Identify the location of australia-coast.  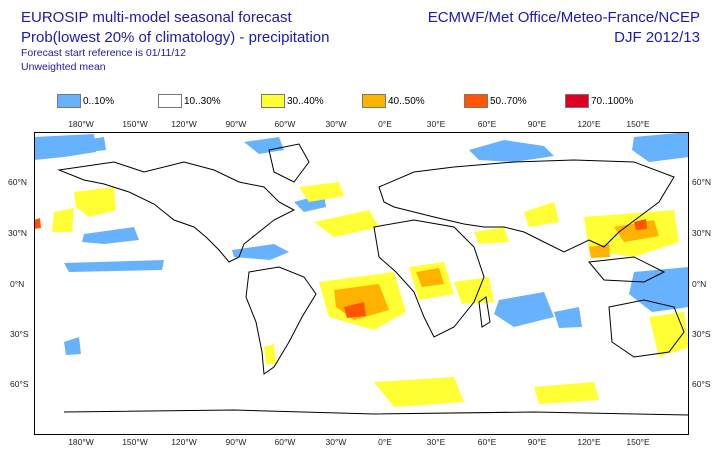
(646, 328).